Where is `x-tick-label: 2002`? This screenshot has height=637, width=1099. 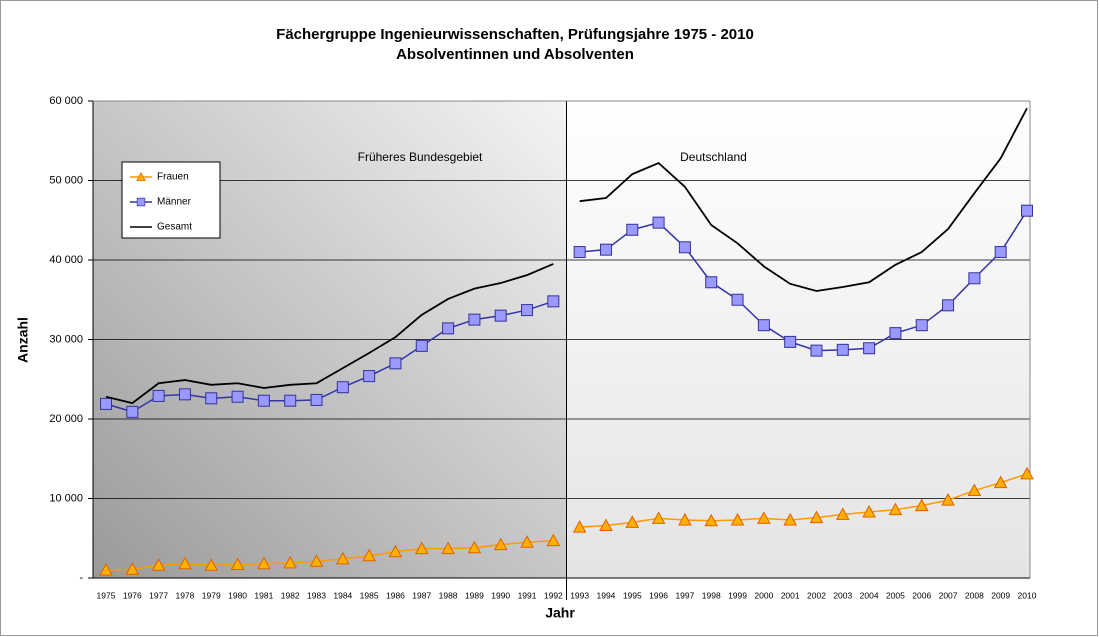
x-tick-label: 2002 is located at coordinates (816, 595).